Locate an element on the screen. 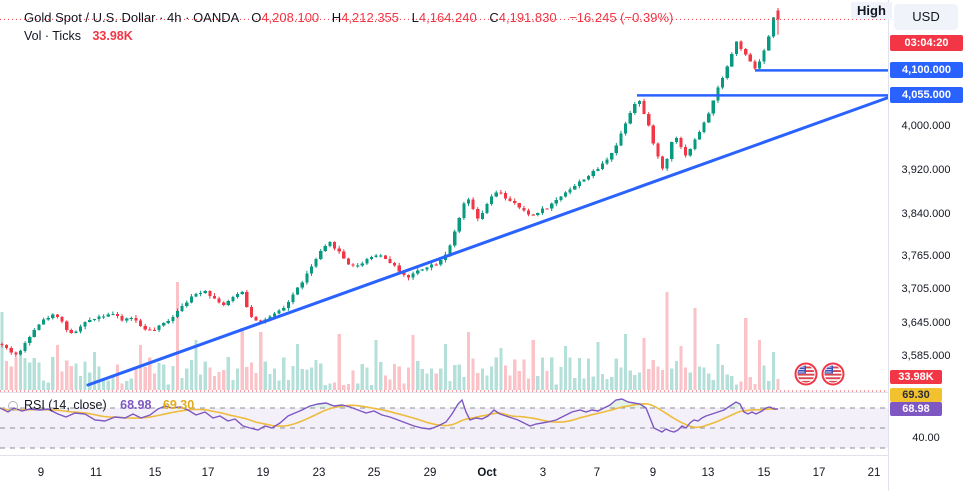 This screenshot has height=491, width=964. low-ohlc-label: L is located at coordinates (415, 17).